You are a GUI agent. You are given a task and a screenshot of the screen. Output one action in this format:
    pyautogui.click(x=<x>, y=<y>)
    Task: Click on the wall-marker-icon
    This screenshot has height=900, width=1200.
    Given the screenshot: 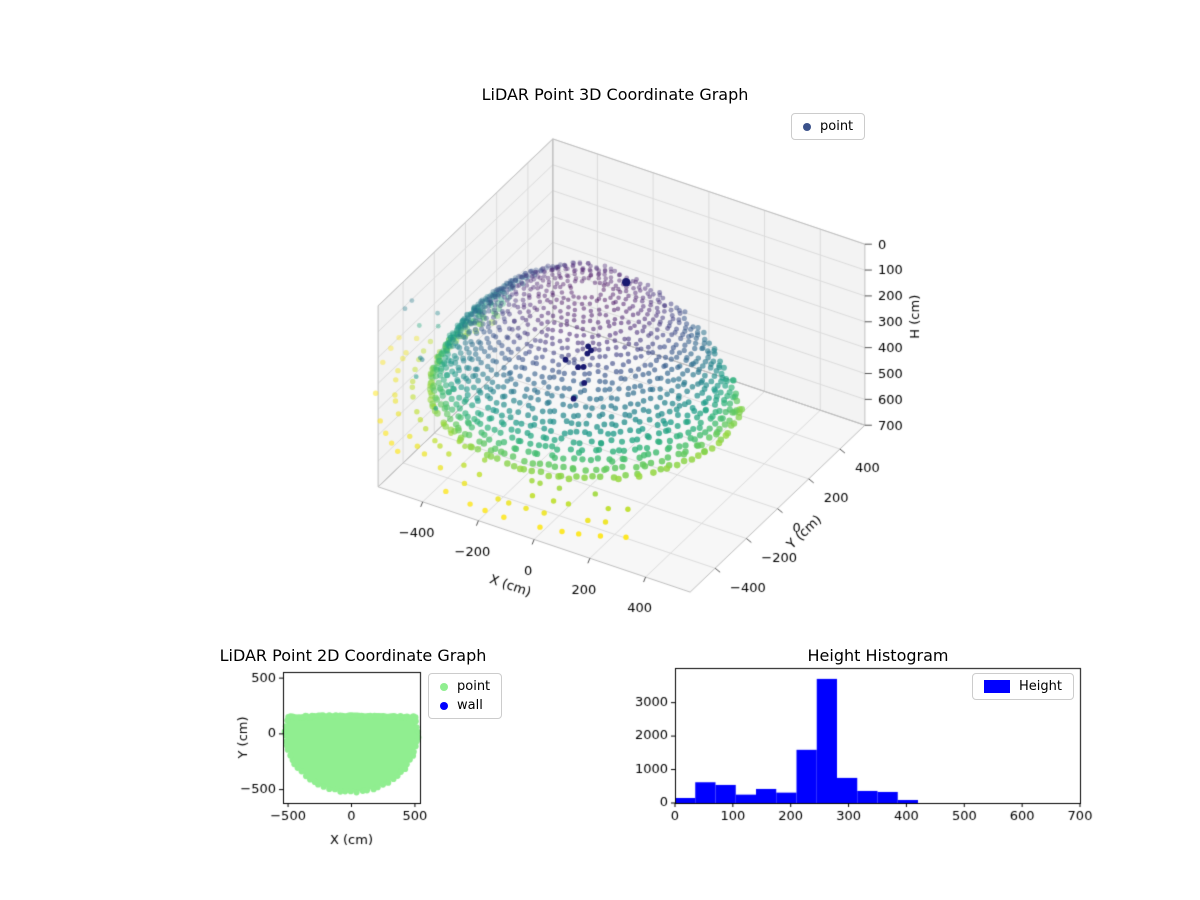 What is the action you would take?
    pyautogui.click(x=444, y=705)
    